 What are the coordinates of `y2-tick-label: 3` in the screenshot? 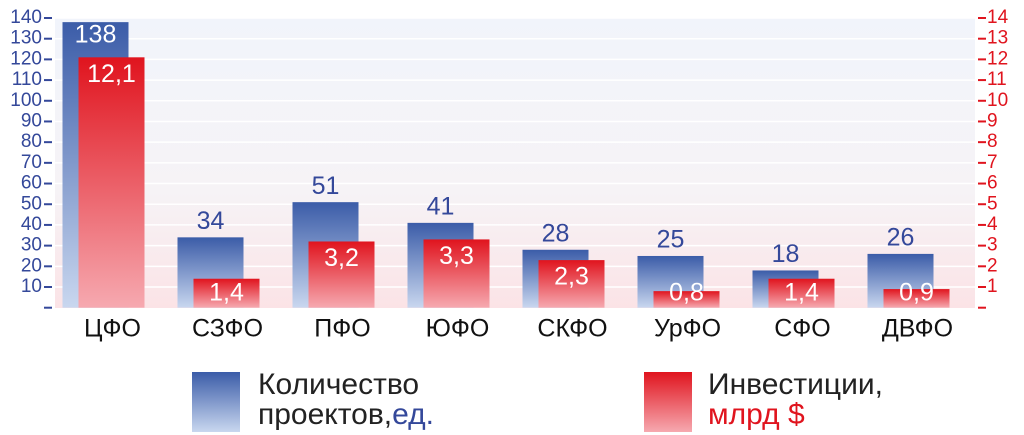 It's located at (992, 245).